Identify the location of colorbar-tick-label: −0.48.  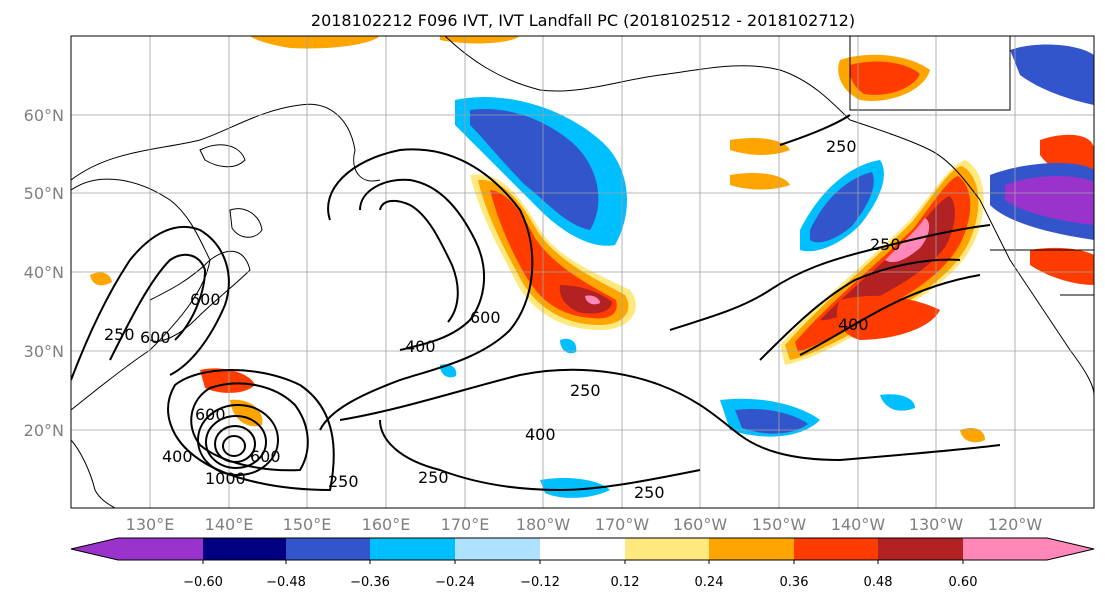
(286, 582).